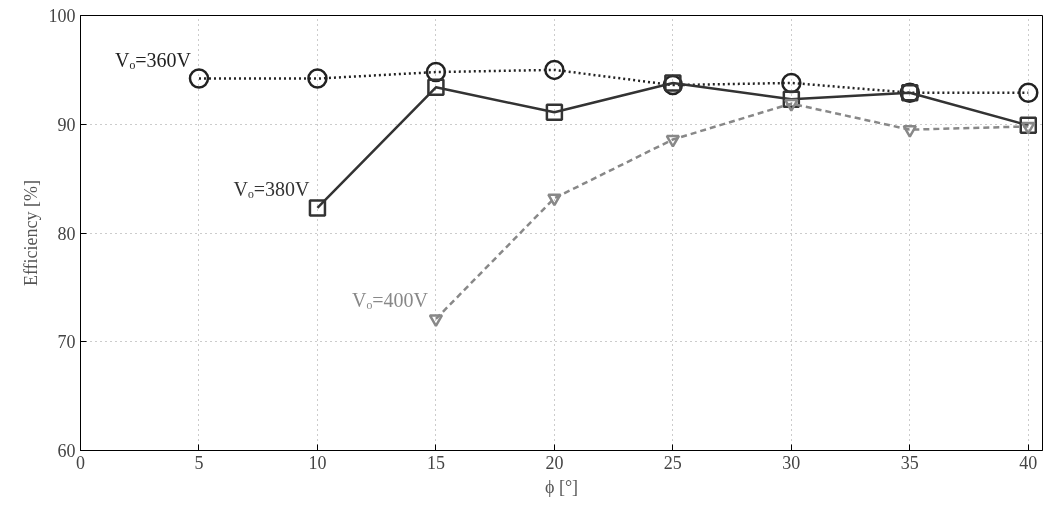 The width and height of the screenshot is (1062, 510). What do you see at coordinates (80, 462) in the screenshot?
I see `x-tick-label: 0` at bounding box center [80, 462].